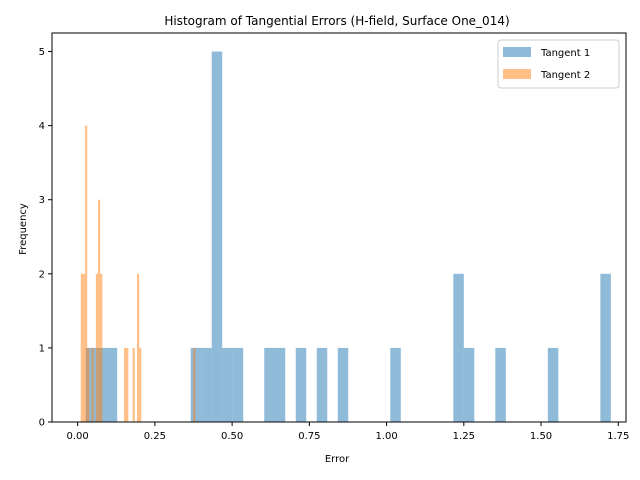 The width and height of the screenshot is (640, 480). I want to click on x-tick-label: 0.50, so click(232, 436).